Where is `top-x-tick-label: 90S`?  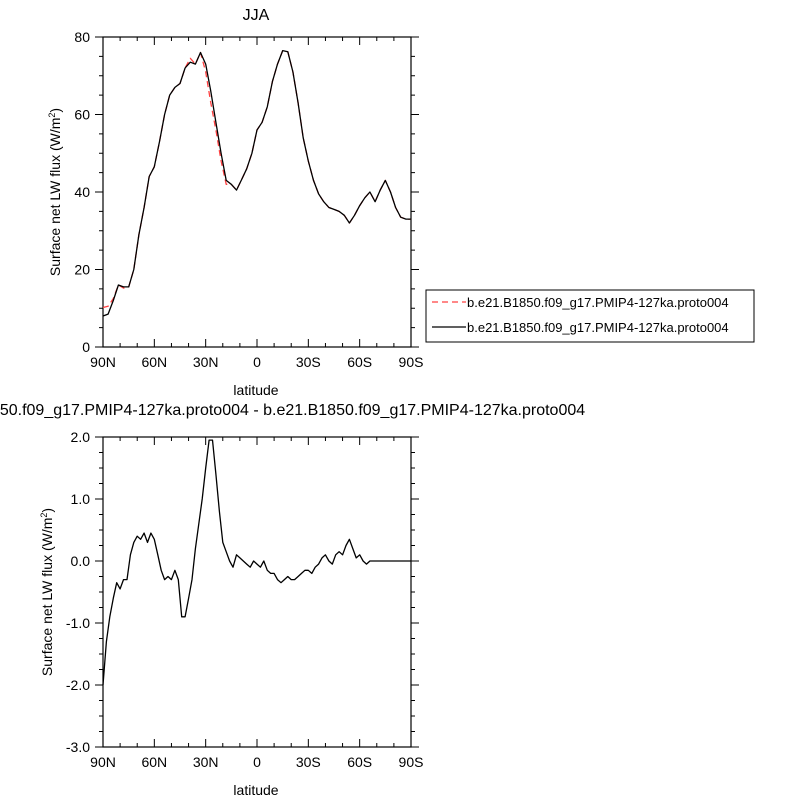 top-x-tick-label: 90S is located at coordinates (411, 362).